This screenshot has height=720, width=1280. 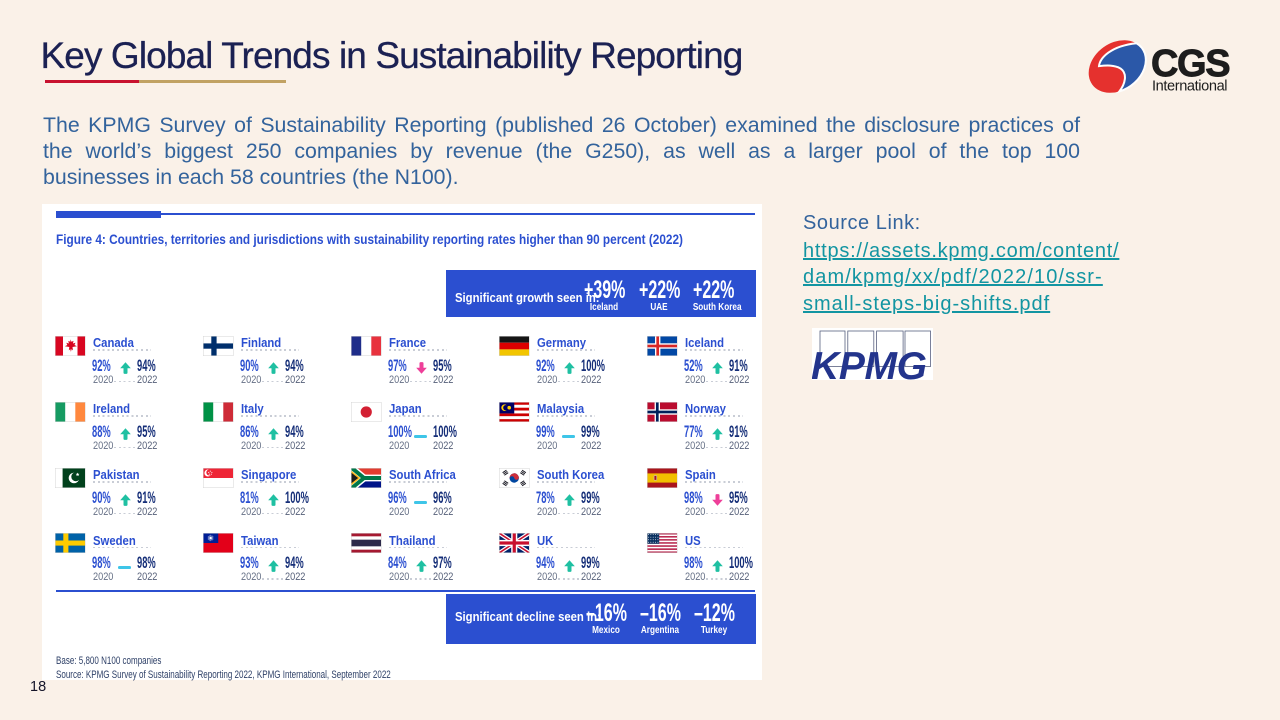 I want to click on svg-text: KPMG, so click(x=869, y=362).